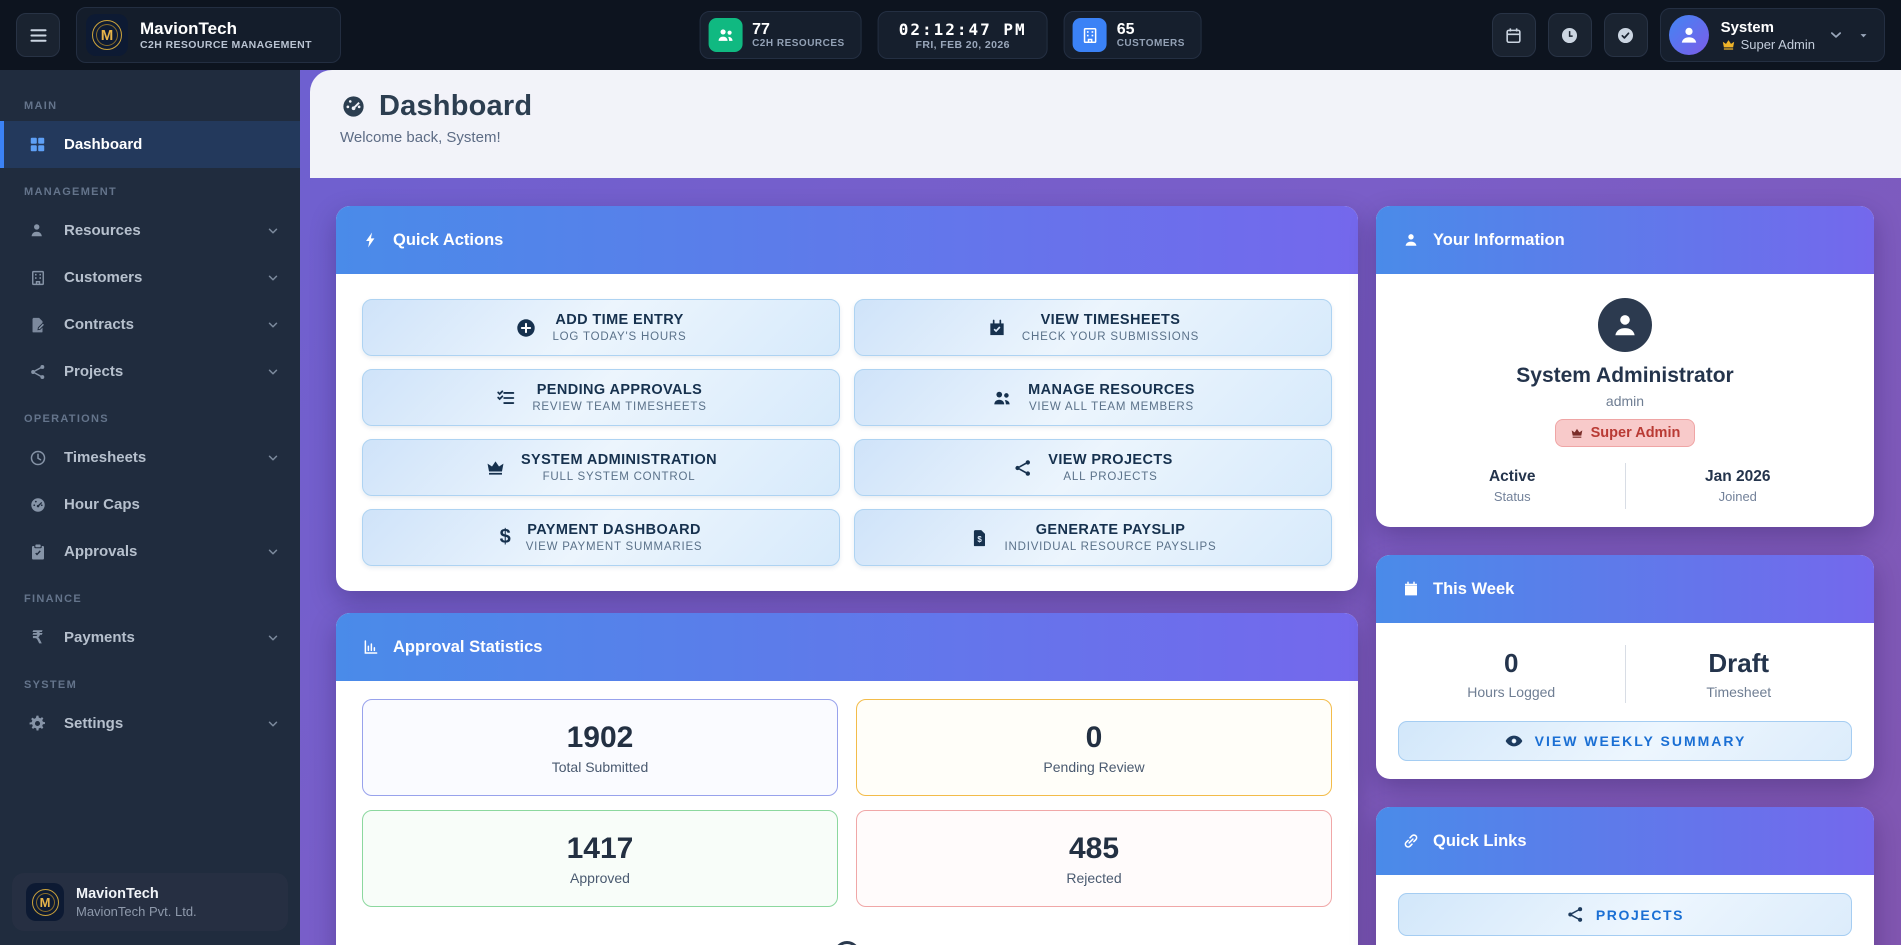  I want to click on stat-label: Rejected, so click(1094, 877).